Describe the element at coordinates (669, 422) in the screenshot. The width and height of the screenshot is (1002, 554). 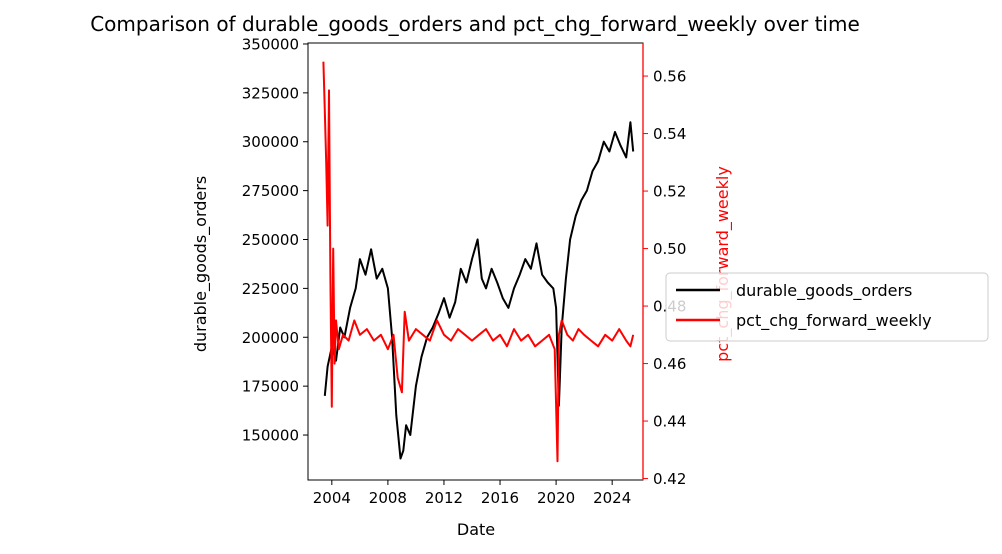
I see `y-right-tick-label: 0.44` at that location.